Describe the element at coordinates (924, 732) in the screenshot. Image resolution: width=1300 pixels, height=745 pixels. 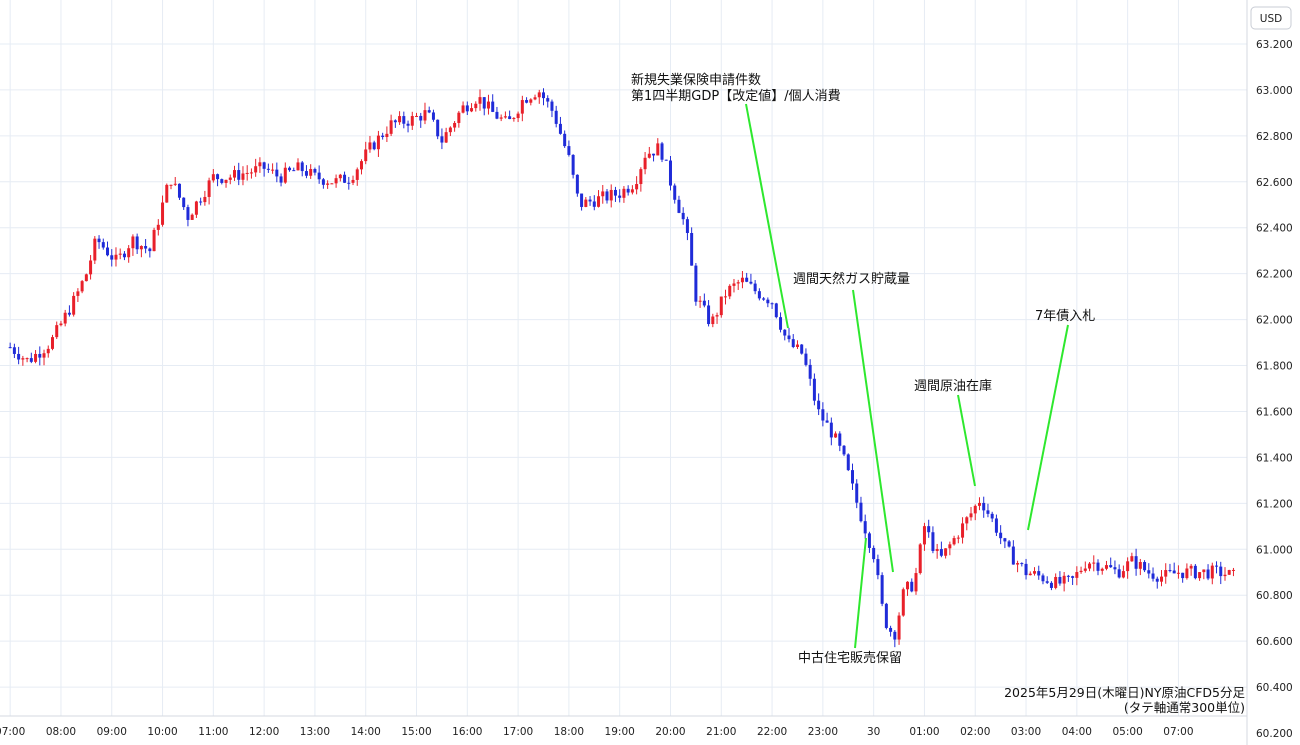
I see `x-tick-label: 01:00` at that location.